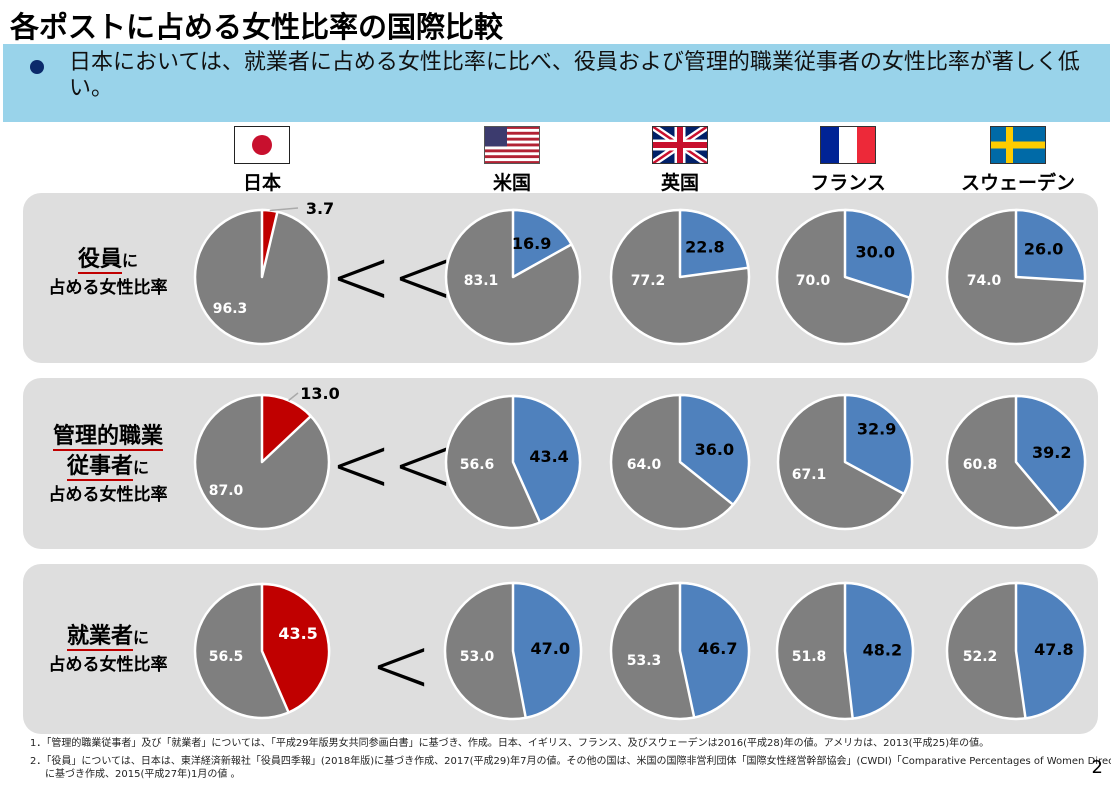  Describe the element at coordinates (549, 648) in the screenshot. I see `pie-label-female: 47.0` at that location.